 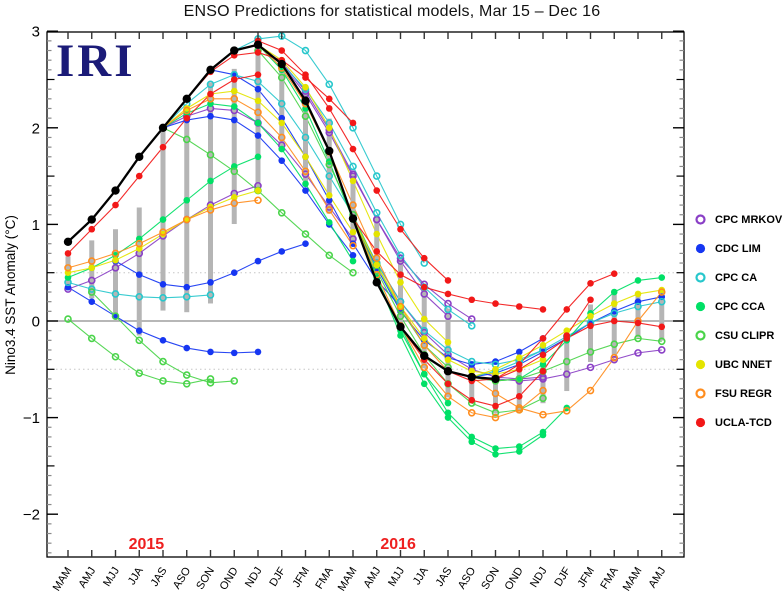 What do you see at coordinates (398, 544) in the screenshot?
I see `year-label: 2016` at bounding box center [398, 544].